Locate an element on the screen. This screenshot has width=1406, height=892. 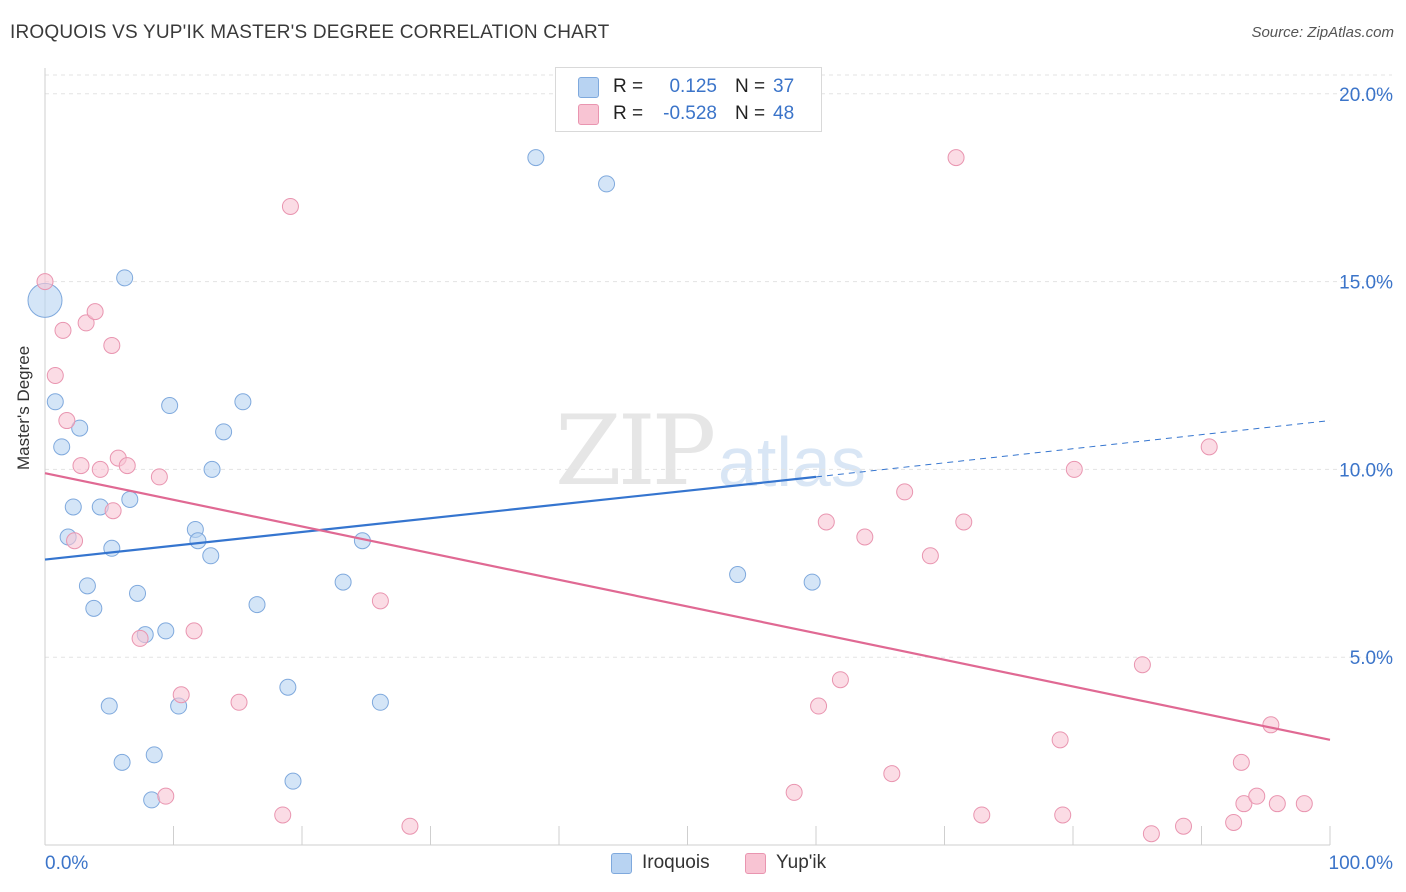
watermark-atlas: atlas is located at coordinates (792, 462).